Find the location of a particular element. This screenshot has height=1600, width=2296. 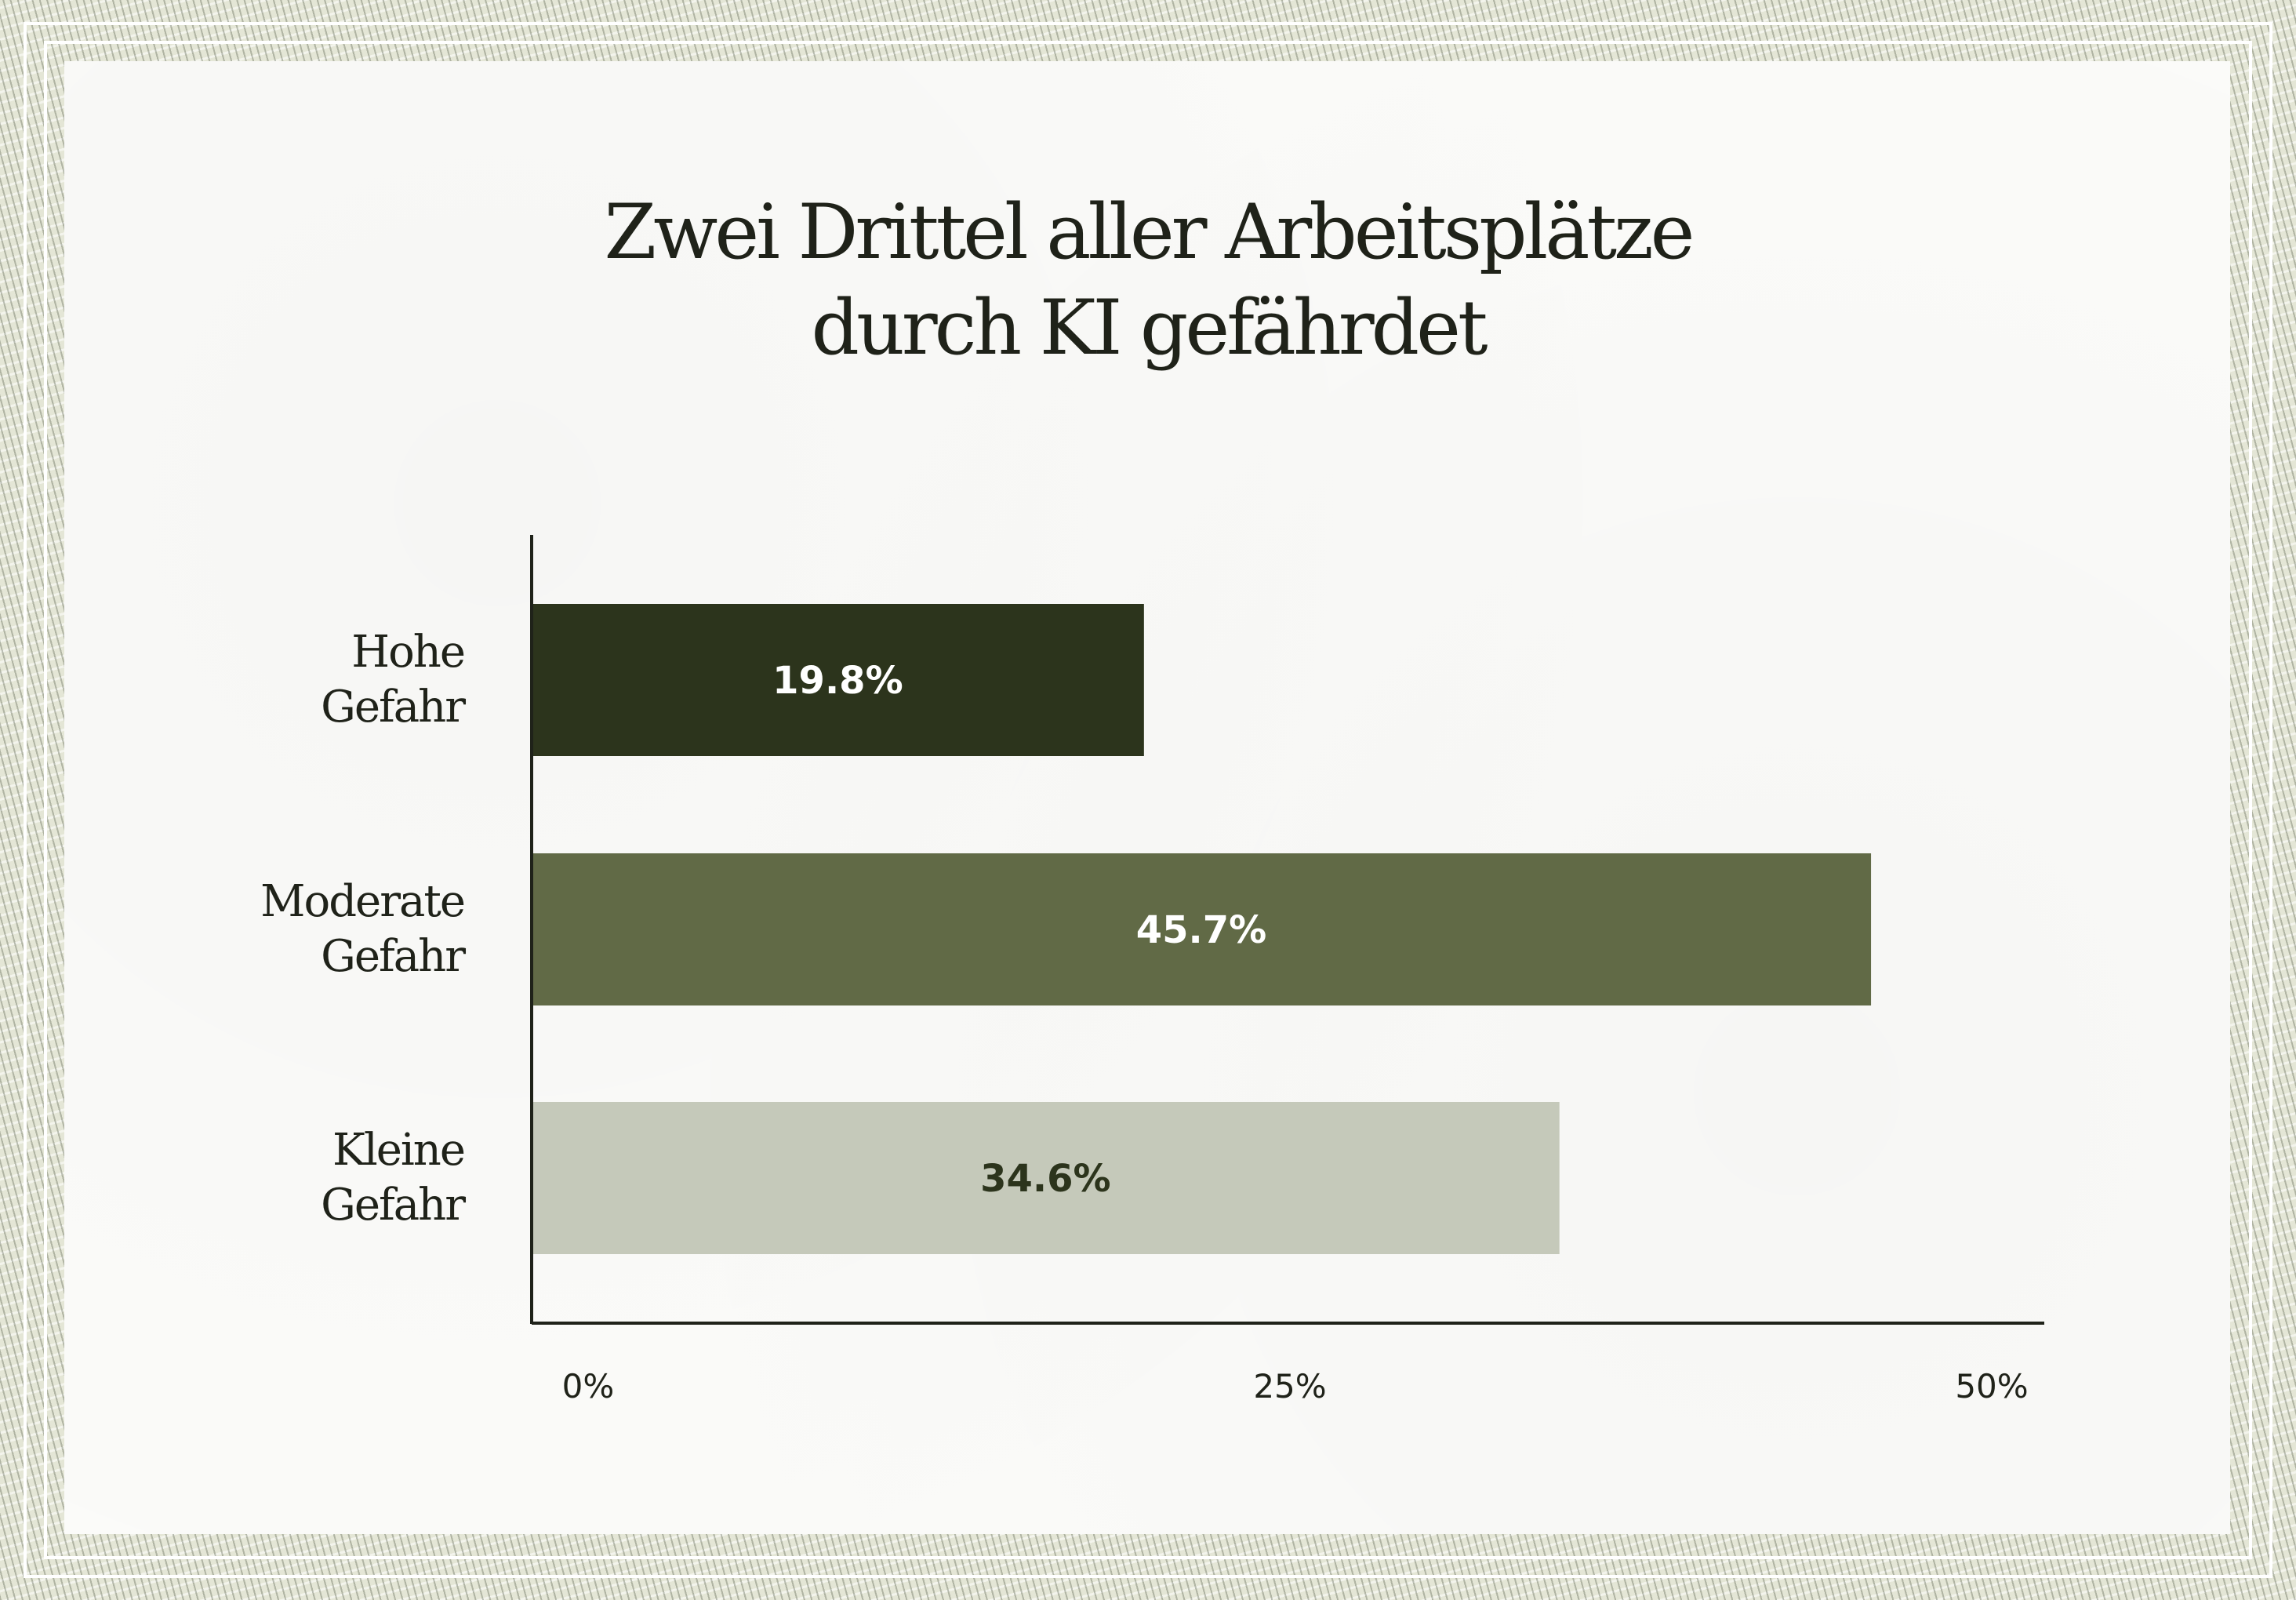

chart-title-line-1: Zwei Drittel aller Arbeitsplätze is located at coordinates (1149, 232).